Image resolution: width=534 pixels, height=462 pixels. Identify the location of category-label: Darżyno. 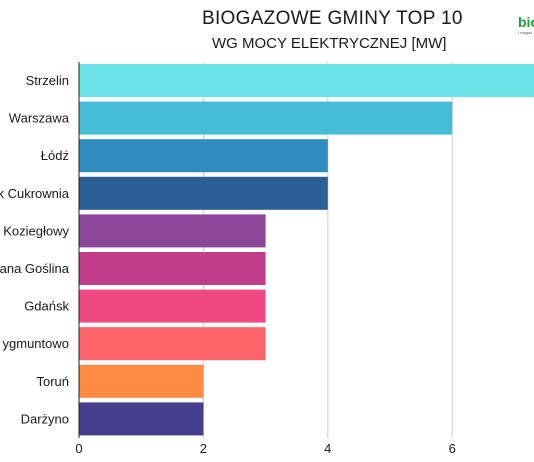
(45, 418).